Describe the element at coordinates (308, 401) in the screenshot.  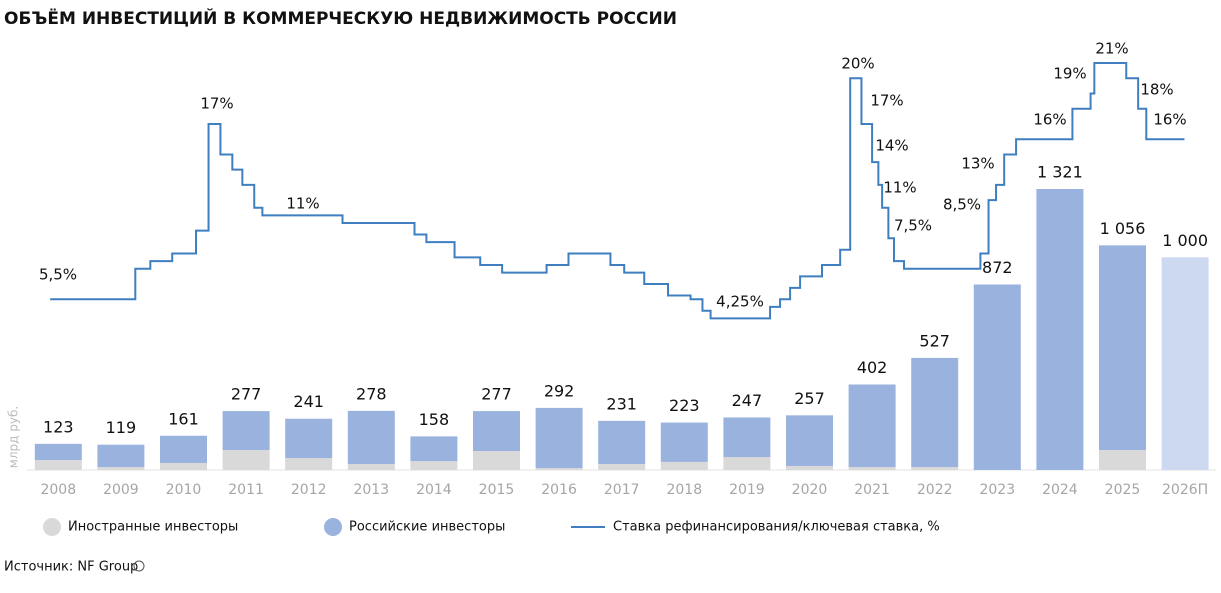
I see `total-label: 241` at that location.